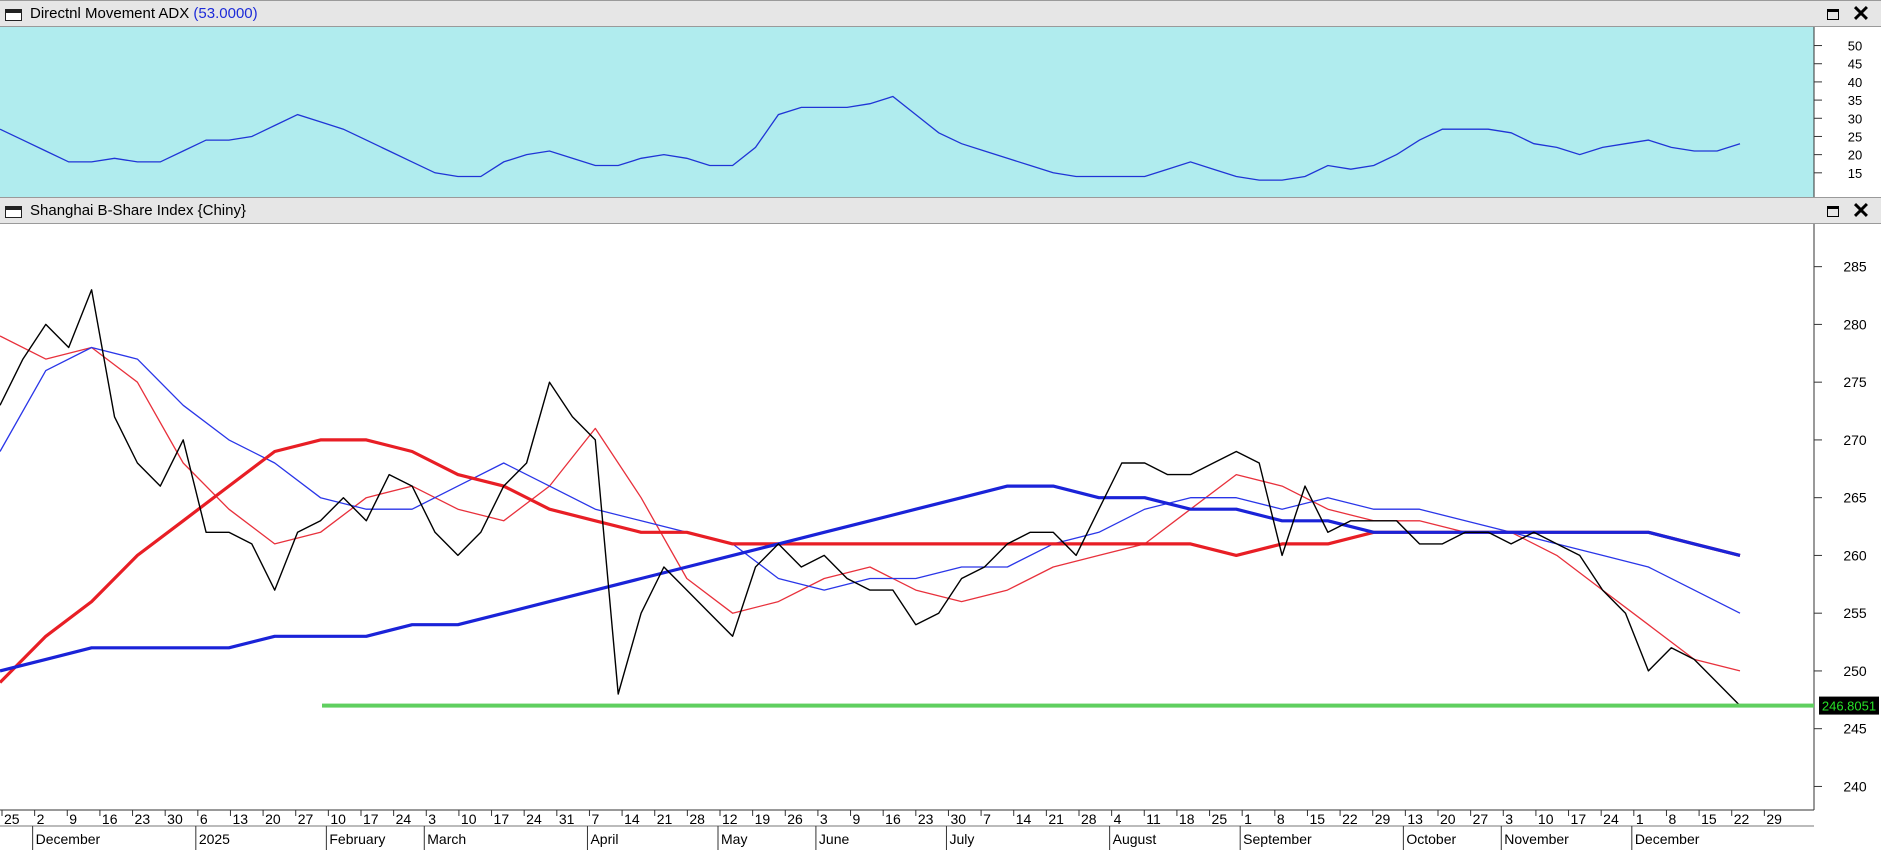  Describe the element at coordinates (1855, 267) in the screenshot. I see `price-ytick-label: 285` at that location.